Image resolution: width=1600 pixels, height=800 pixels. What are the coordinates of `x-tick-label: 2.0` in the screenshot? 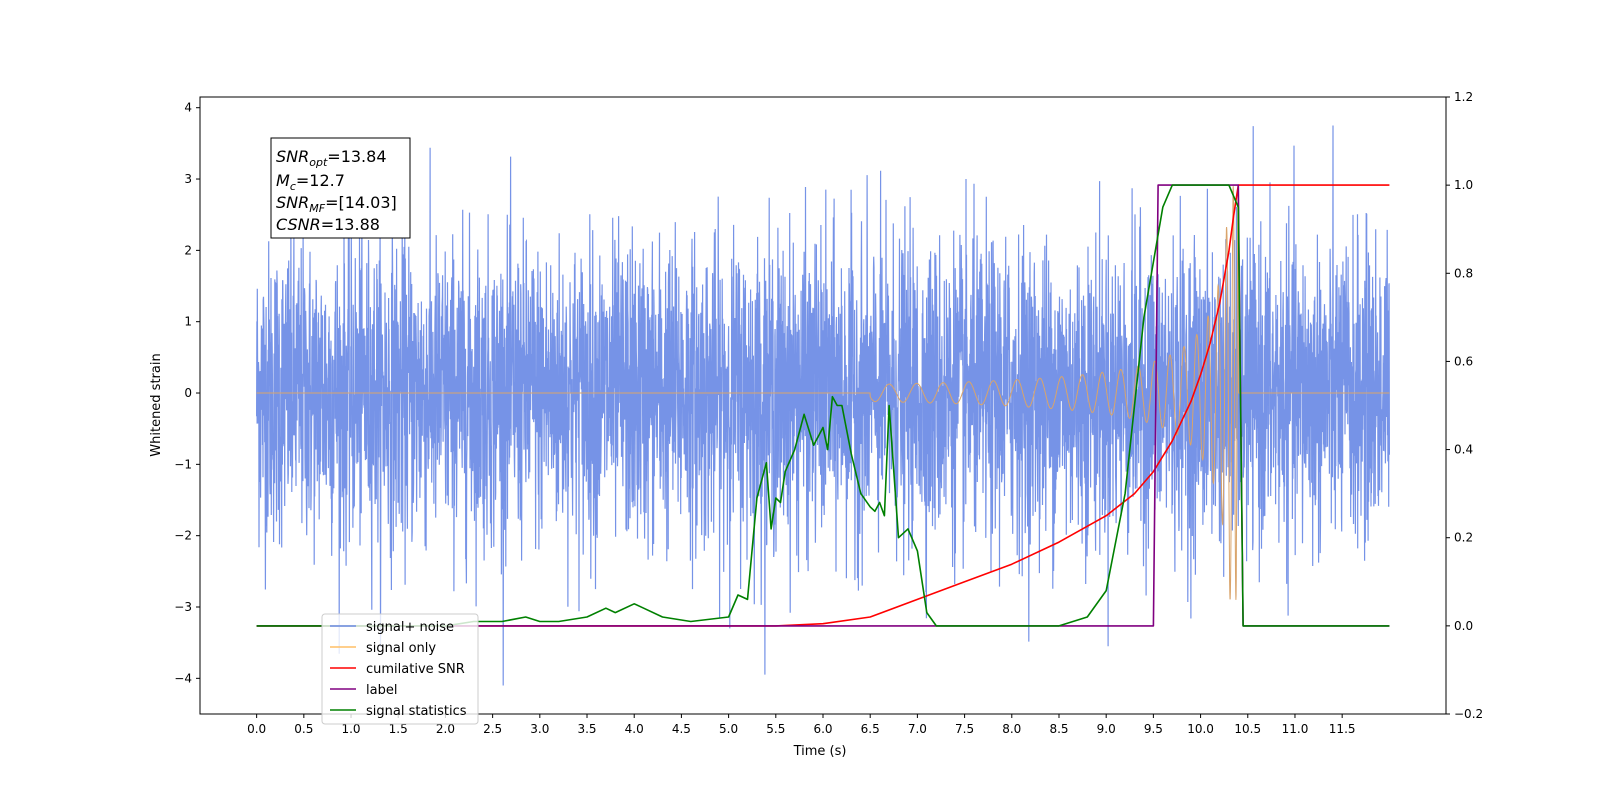 It's located at (445, 729).